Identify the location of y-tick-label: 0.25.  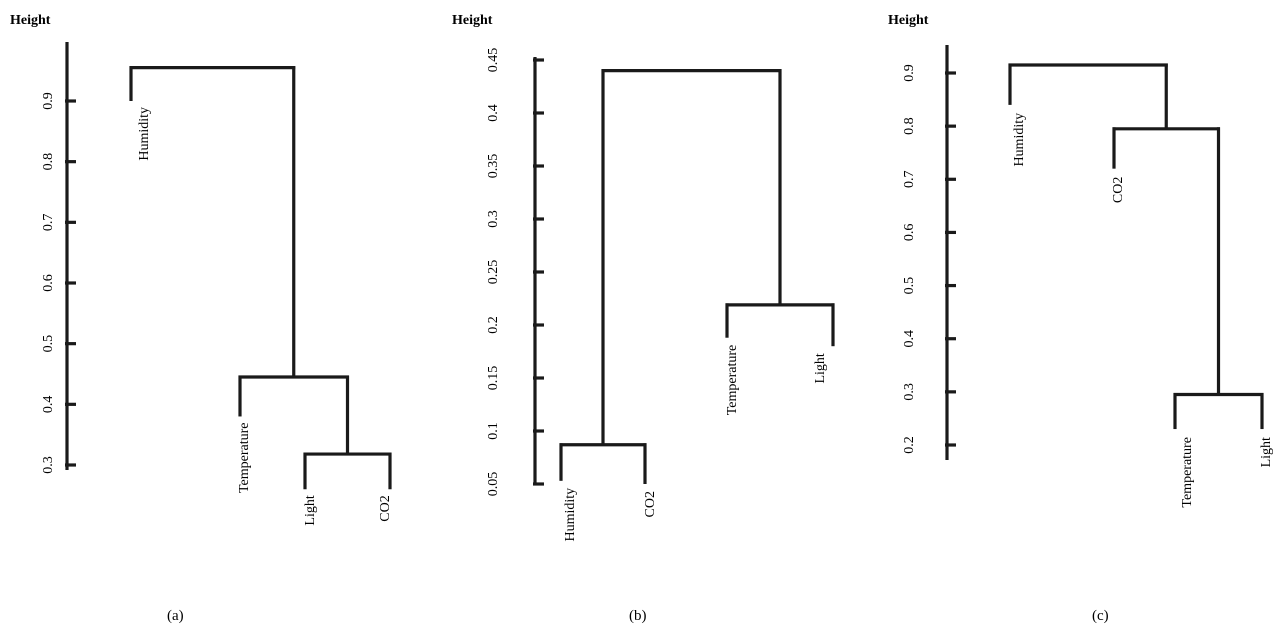
(493, 272).